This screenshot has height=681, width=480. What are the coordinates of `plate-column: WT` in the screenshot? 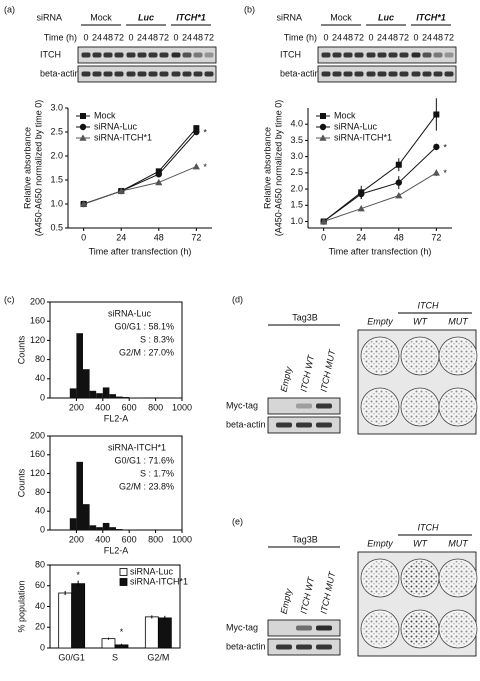 It's located at (420, 543).